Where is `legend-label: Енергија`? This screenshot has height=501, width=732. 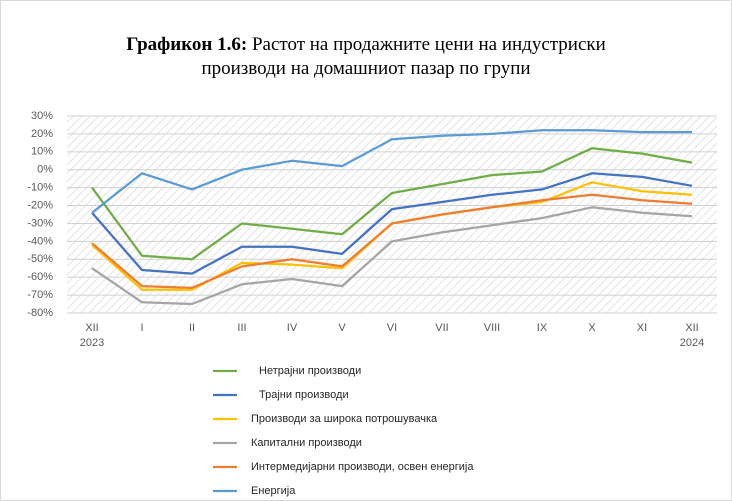 legend-label: Енергија is located at coordinates (273, 491).